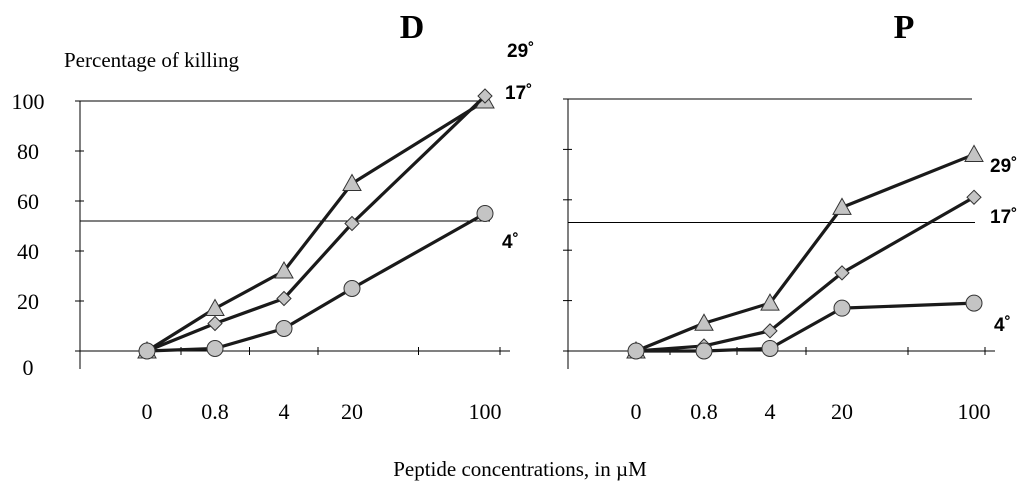 The image size is (1026, 485). Describe the element at coordinates (28, 301) in the screenshot. I see `y-tick-label: 20` at that location.